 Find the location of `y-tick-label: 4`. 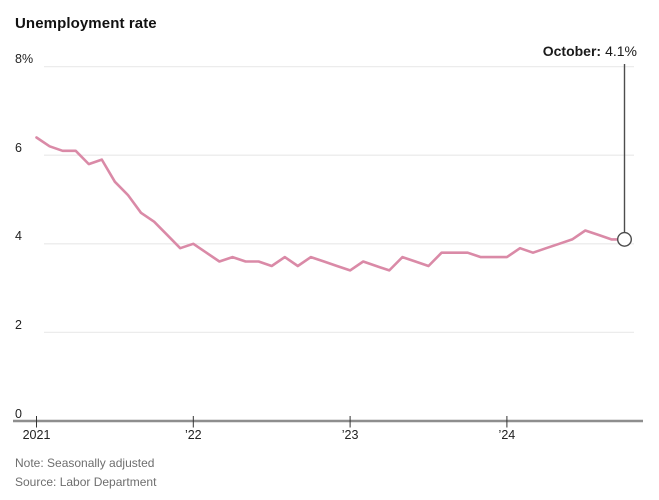

y-tick-label: 4 is located at coordinates (18, 236).